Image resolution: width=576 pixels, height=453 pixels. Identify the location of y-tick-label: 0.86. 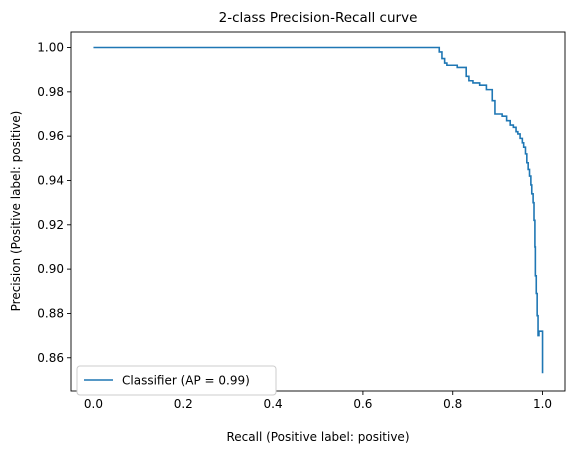
(50, 358).